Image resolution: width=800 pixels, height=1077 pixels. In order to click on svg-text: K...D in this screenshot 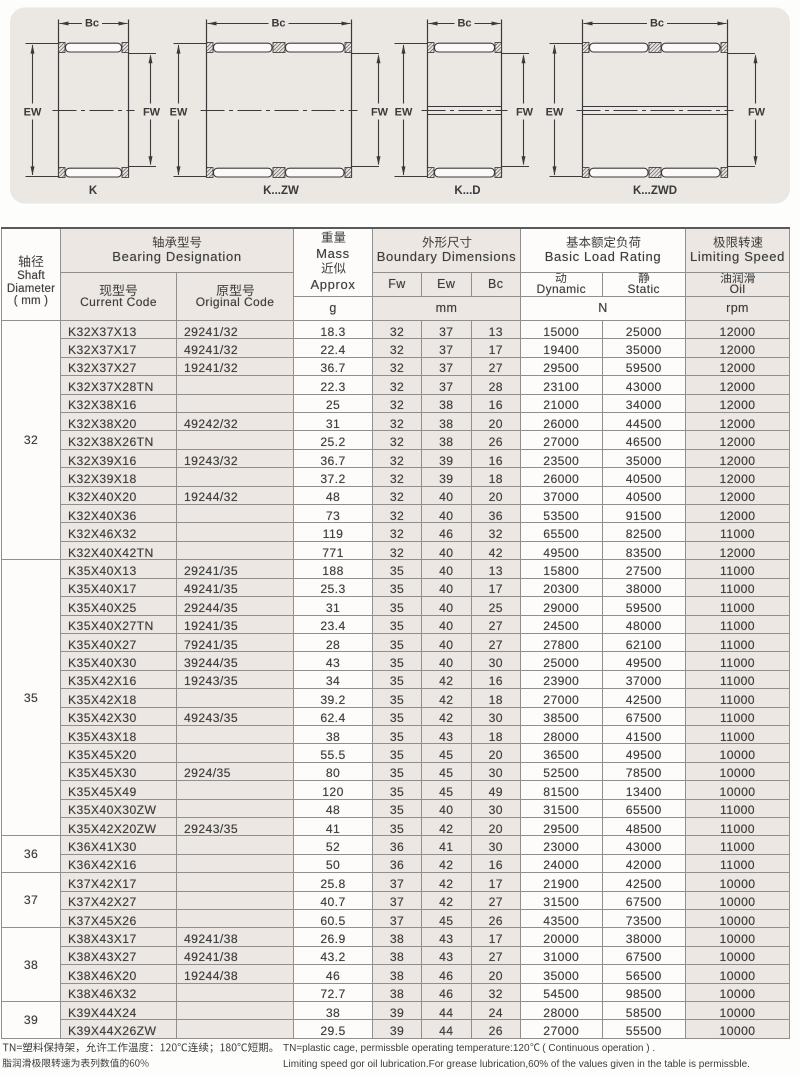, I will do `click(467, 191)`.